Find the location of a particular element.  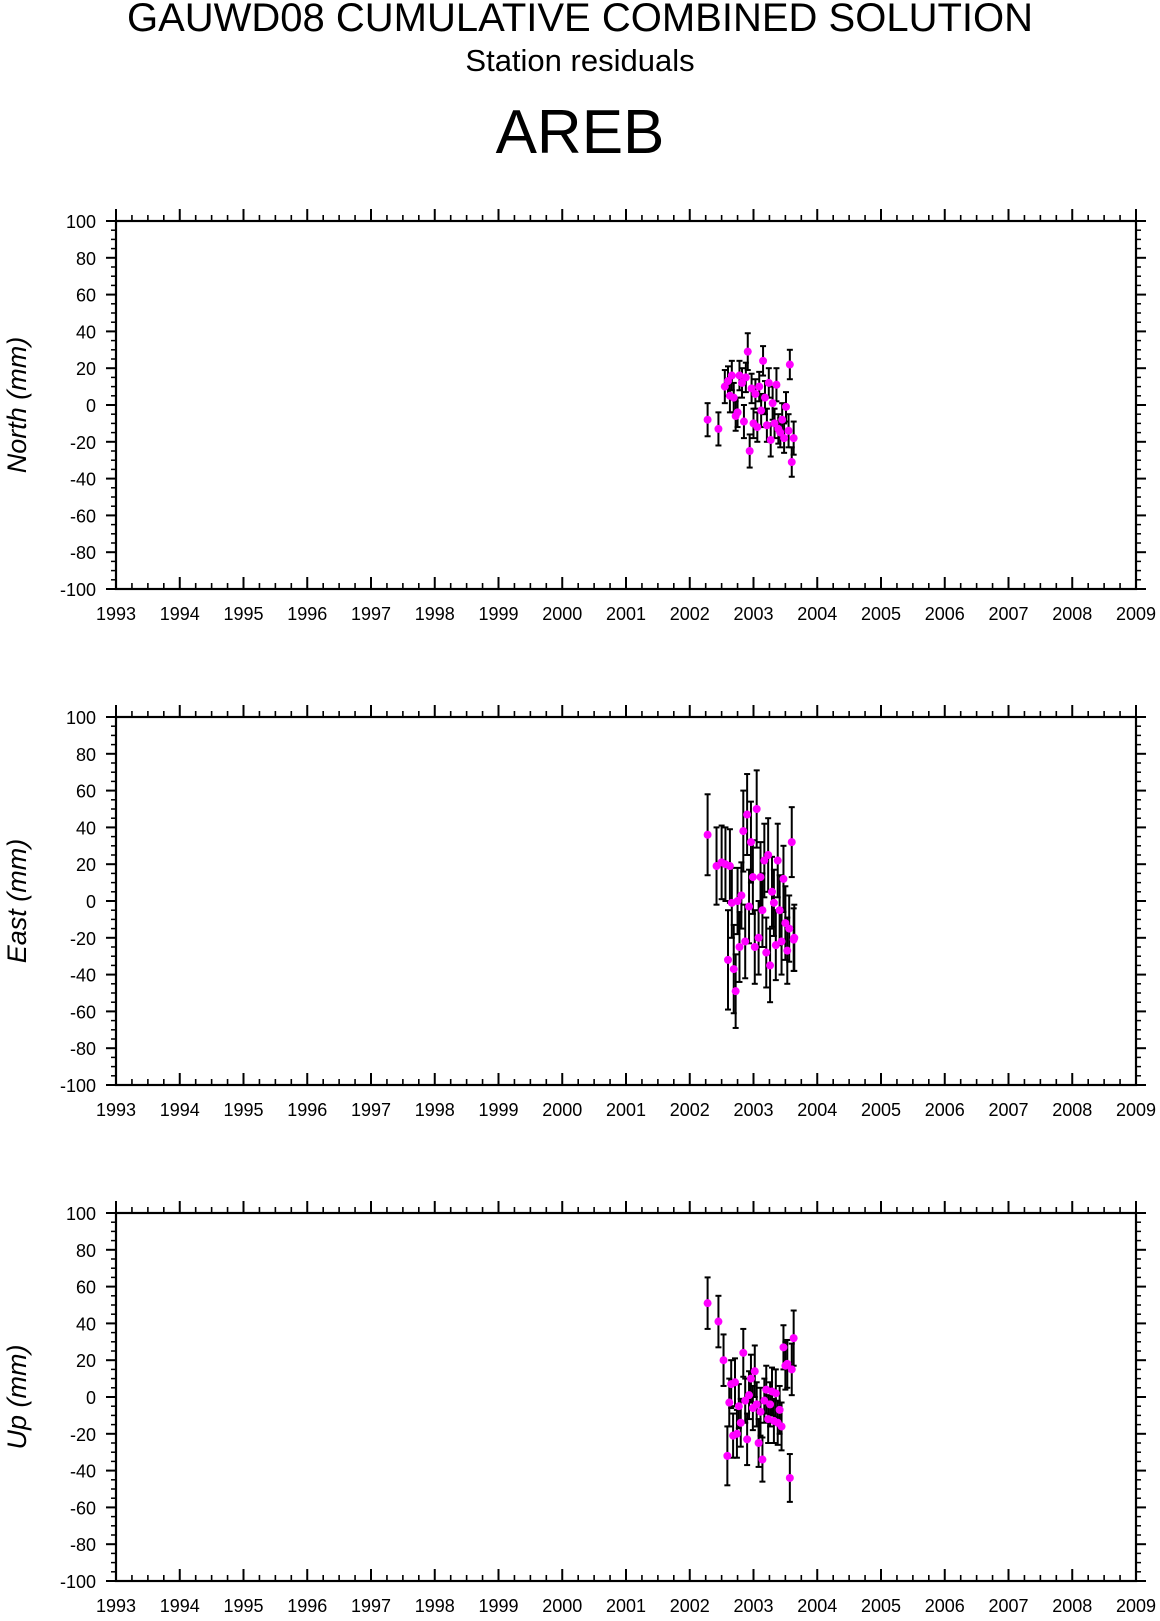

x-tick-label: 2000 is located at coordinates (562, 1606).